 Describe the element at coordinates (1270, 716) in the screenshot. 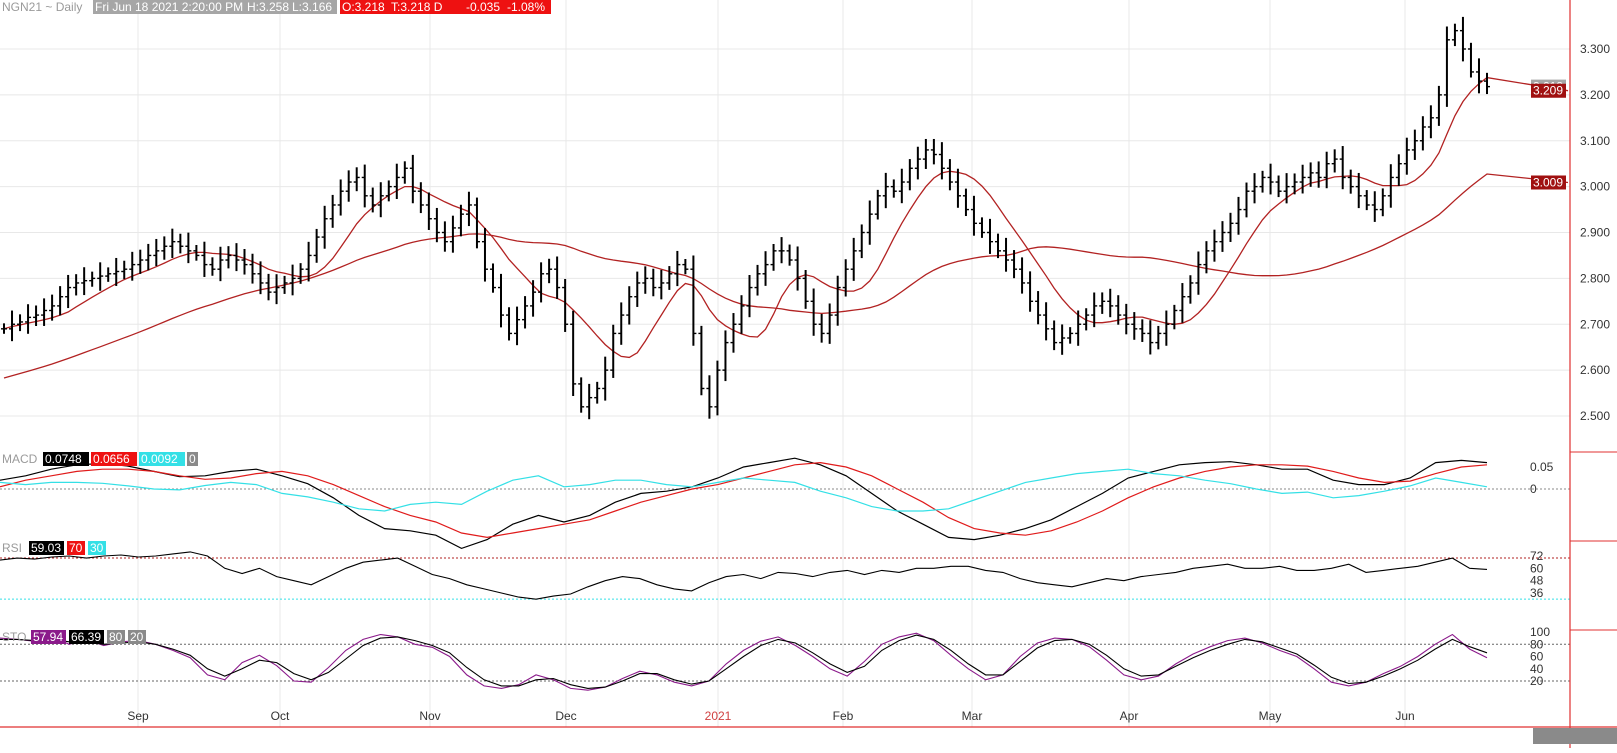

I see `x-axis-label: May` at that location.